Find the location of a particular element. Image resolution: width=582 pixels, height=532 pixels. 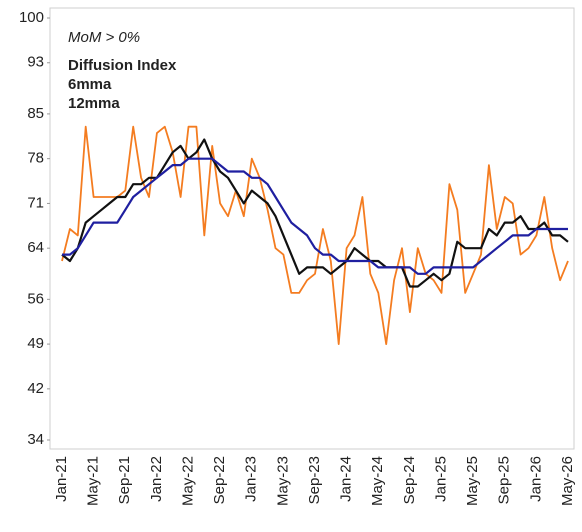

x-tick-label: May-21 is located at coordinates (93, 481).